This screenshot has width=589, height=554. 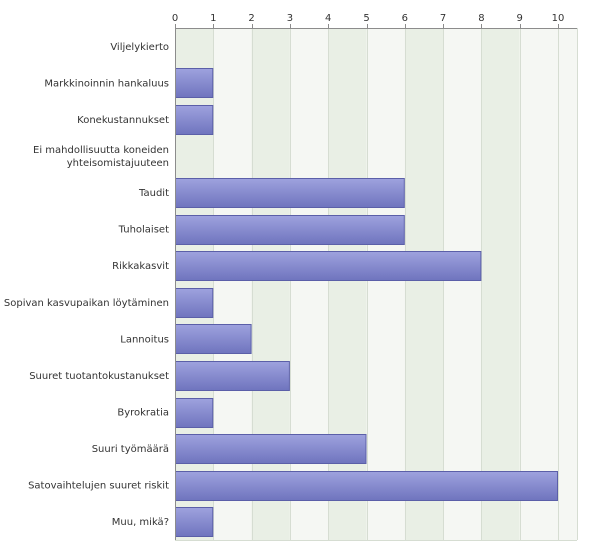 What do you see at coordinates (153, 193) in the screenshot?
I see `category-label: Taudit` at bounding box center [153, 193].